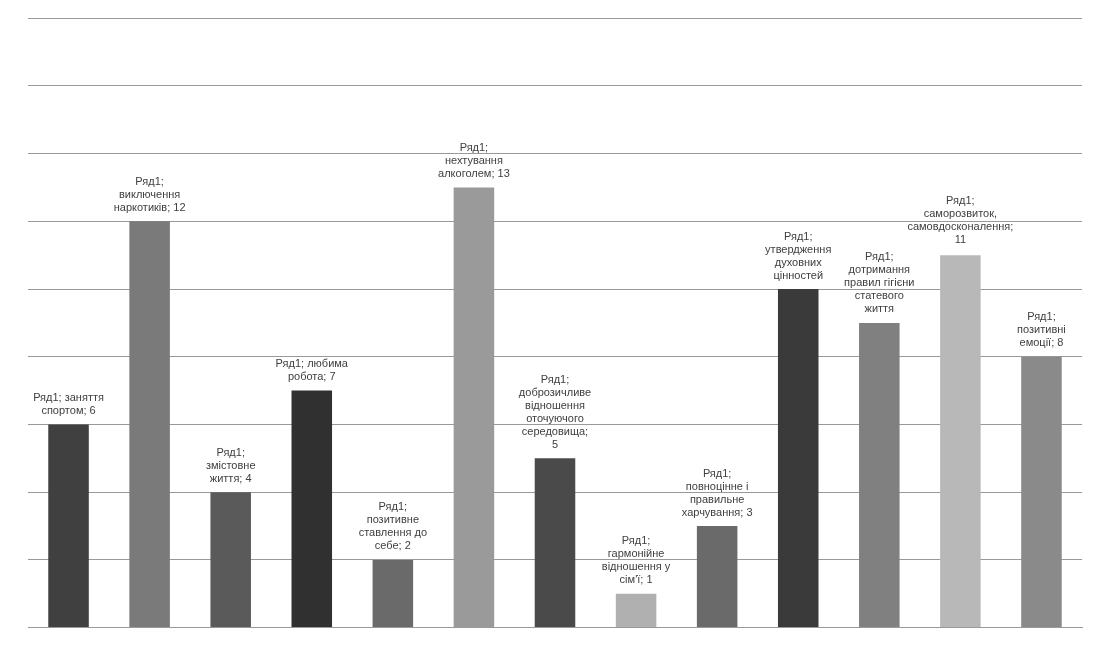  What do you see at coordinates (230, 464) in the screenshot?
I see `data-label: Ряд1; змістовне життя; 4` at bounding box center [230, 464].